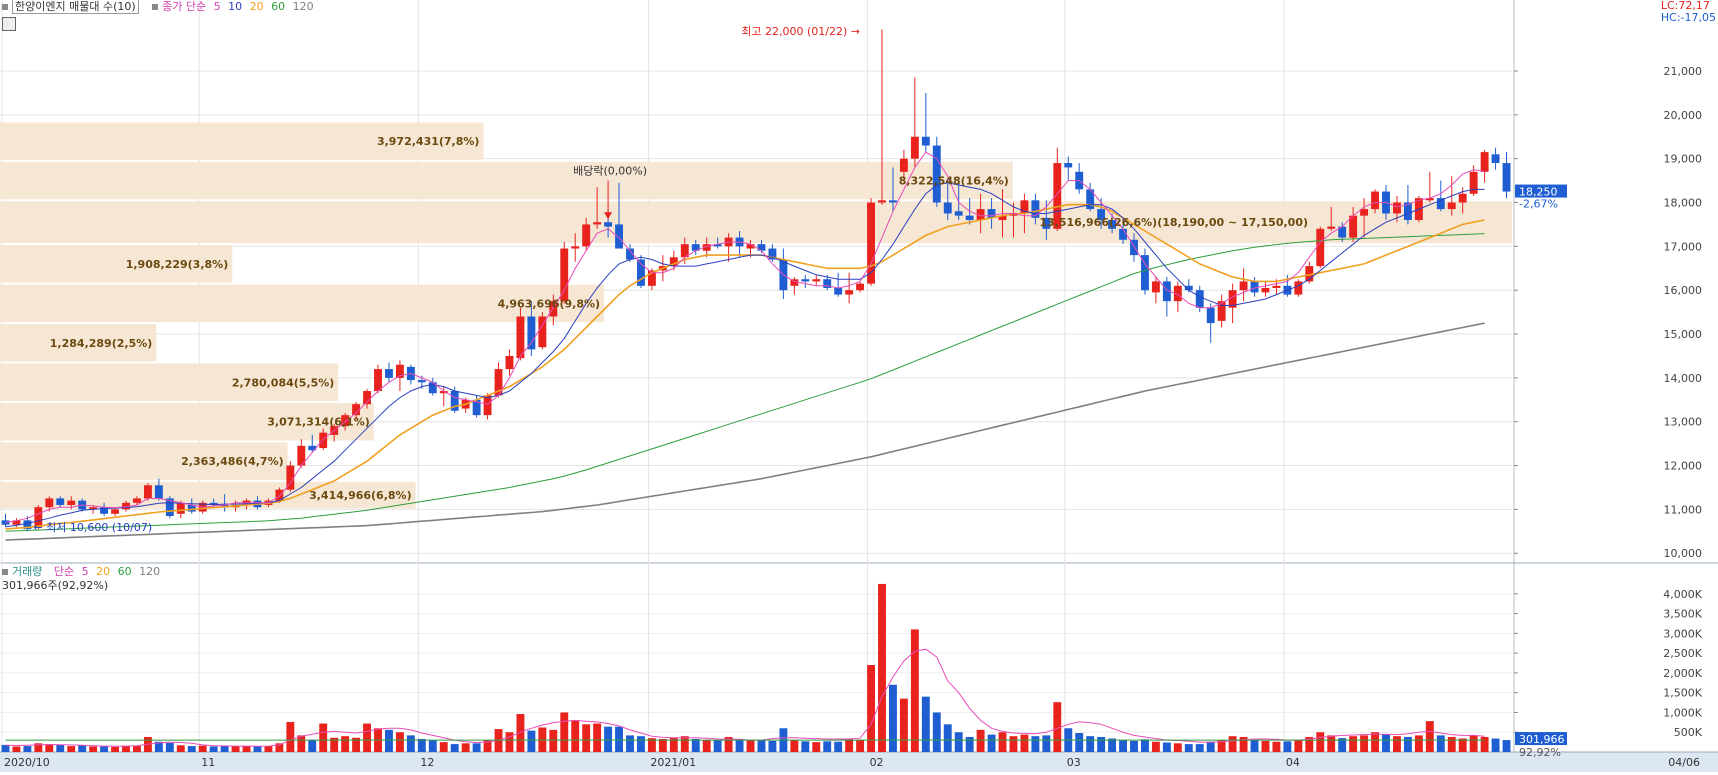  I want to click on price-tick-label: 11,000, so click(1683, 509).